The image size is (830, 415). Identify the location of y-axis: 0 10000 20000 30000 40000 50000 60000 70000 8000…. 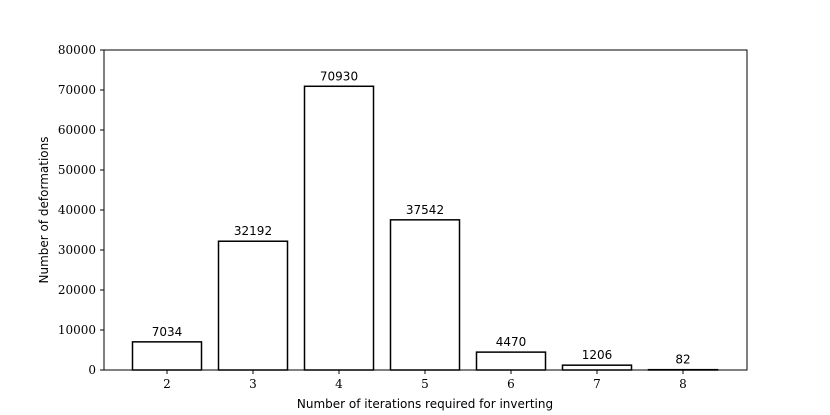
(81, 210).